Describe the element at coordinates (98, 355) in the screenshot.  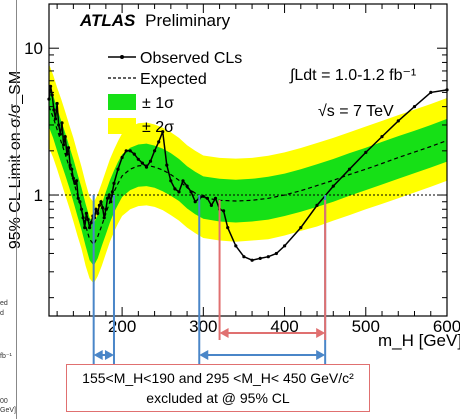
I see `exclusion-arrow-blue-low-head-left` at that location.